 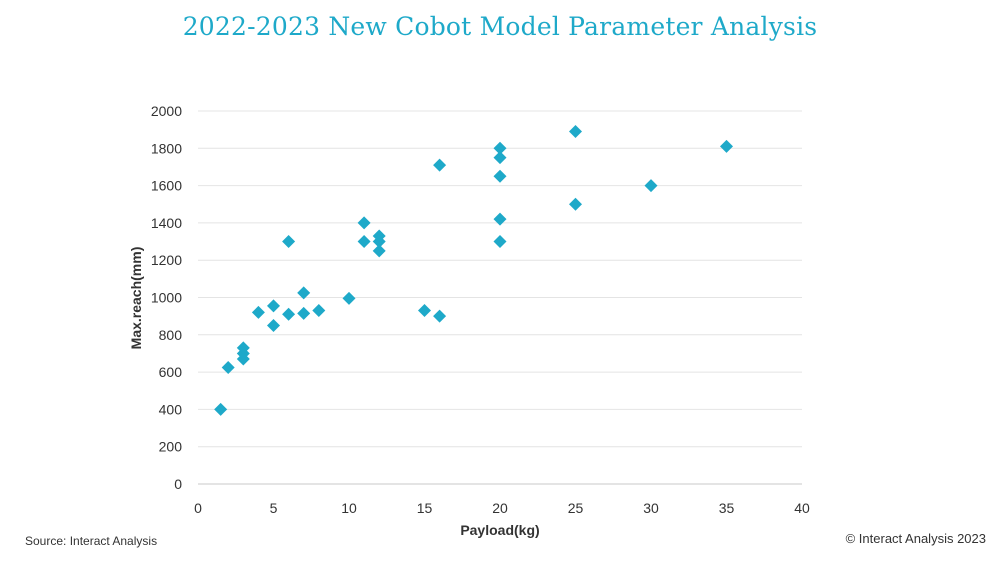 I want to click on x-tick-label: 35, so click(x=727, y=508).